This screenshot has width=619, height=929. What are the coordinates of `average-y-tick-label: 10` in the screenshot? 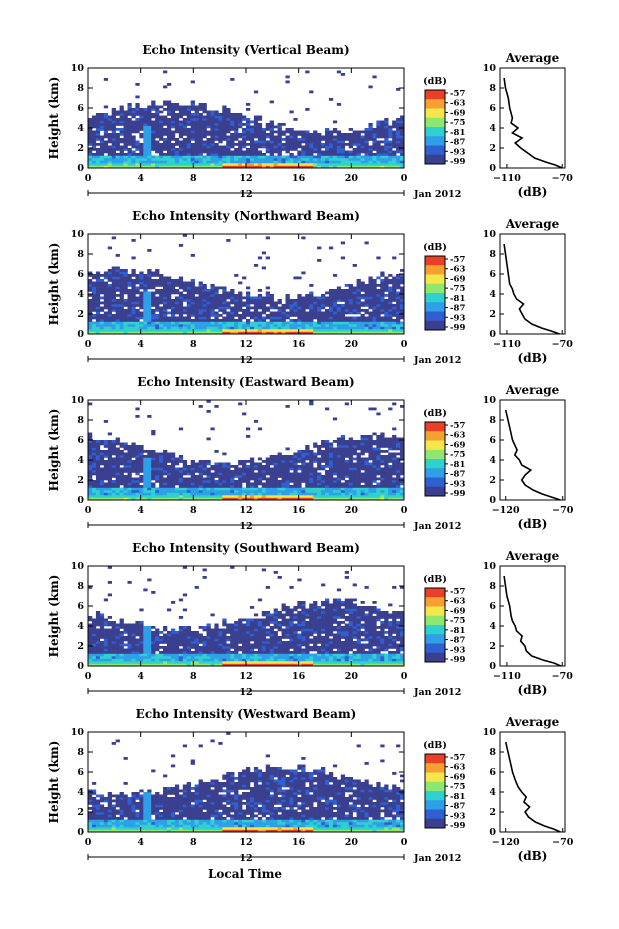 It's located at (490, 234).